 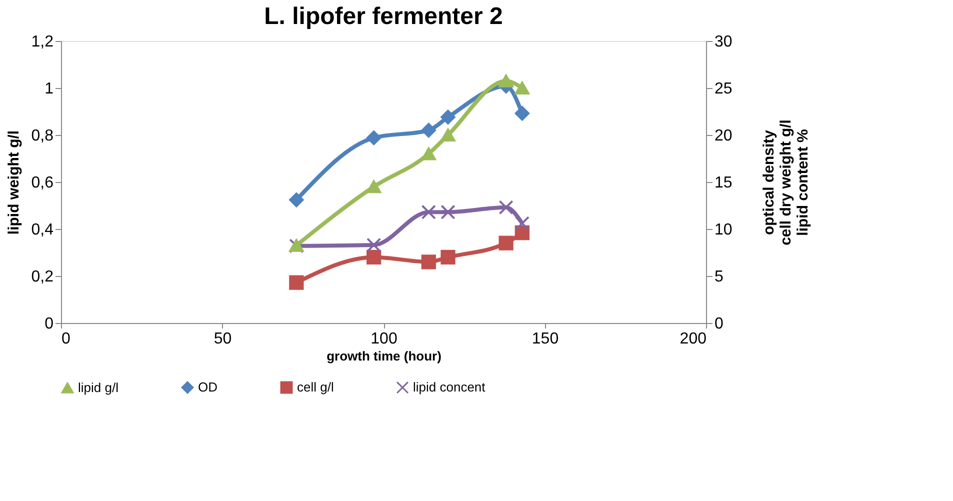 I want to click on y-tick-label: 1, so click(x=49, y=89).